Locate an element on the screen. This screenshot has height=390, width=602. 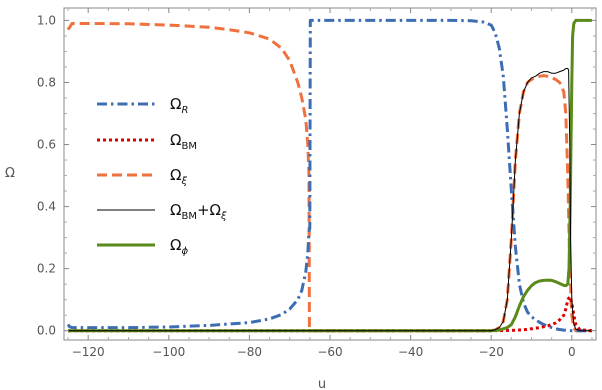
x-tick-label: 0 is located at coordinates (572, 352).